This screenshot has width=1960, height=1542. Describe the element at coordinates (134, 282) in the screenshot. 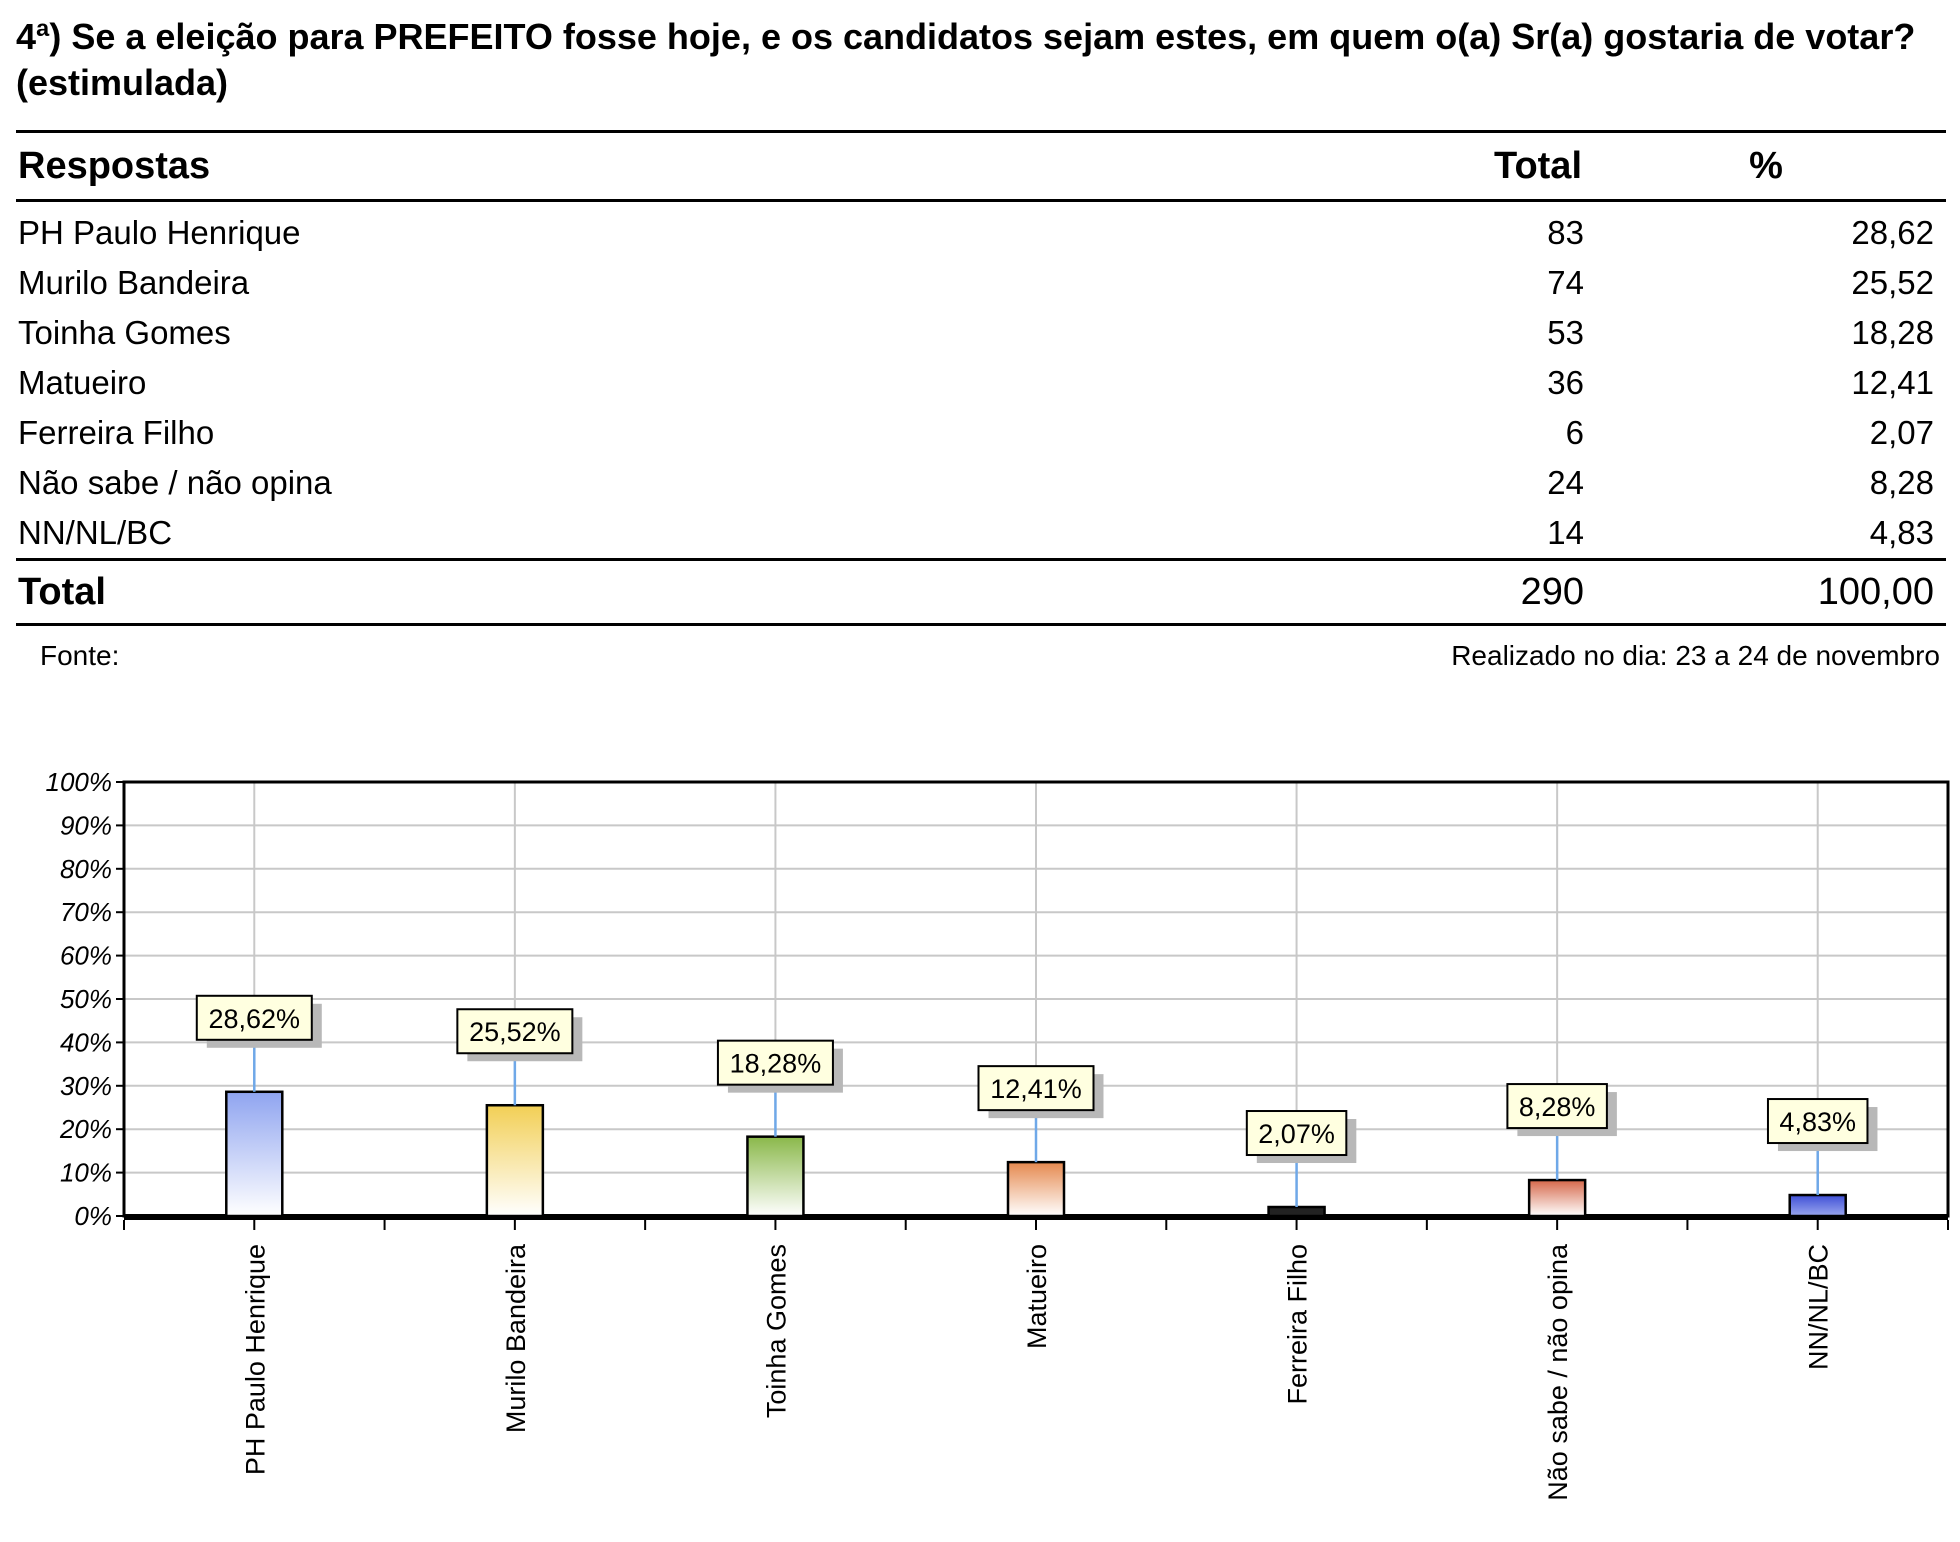

I see `row-label: Murilo Bandeira` at that location.